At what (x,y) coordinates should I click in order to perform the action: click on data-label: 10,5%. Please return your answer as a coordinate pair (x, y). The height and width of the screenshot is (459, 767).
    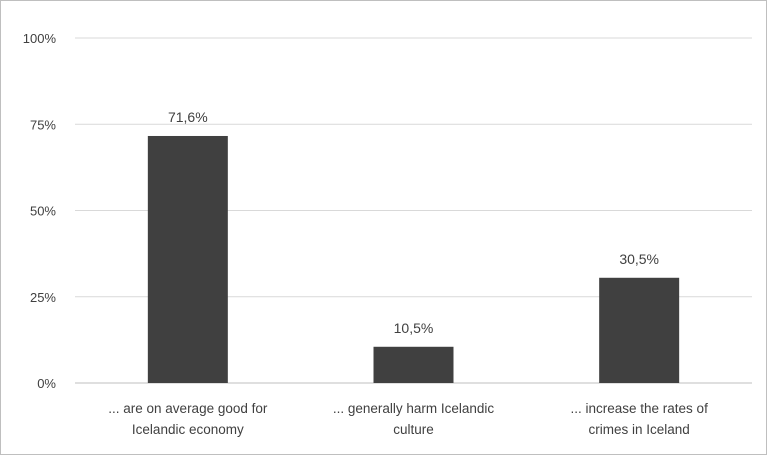
    Looking at the image, I should click on (414, 328).